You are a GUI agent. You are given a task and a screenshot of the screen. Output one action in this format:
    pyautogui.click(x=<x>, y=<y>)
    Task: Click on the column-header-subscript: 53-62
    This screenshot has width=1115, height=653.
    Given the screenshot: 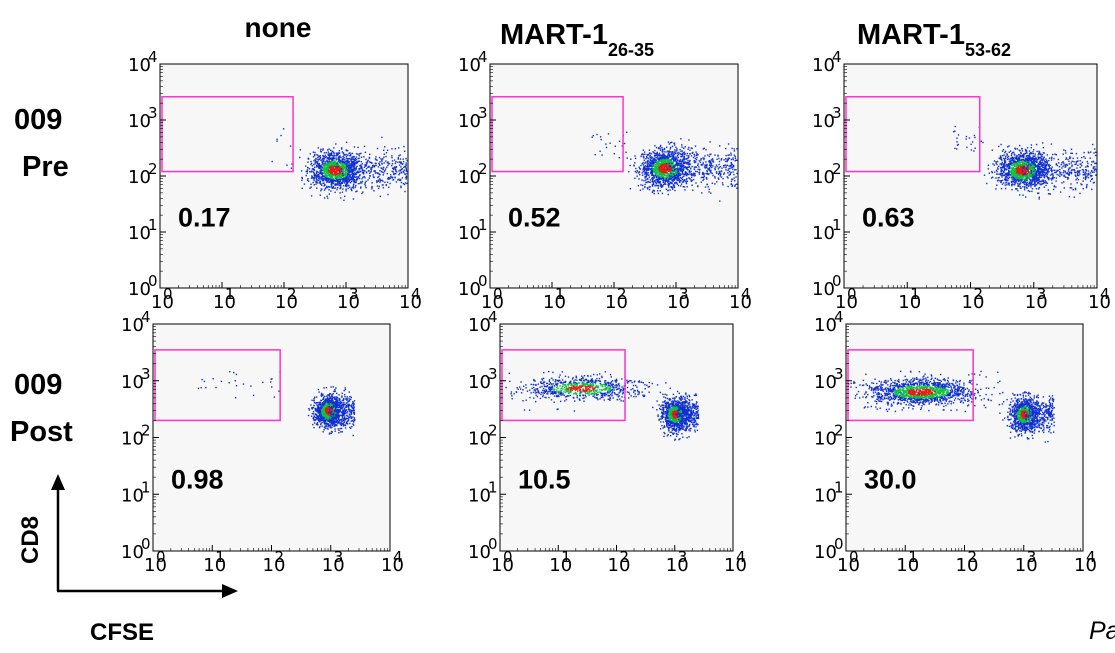 What is the action you would take?
    pyautogui.click(x=988, y=50)
    